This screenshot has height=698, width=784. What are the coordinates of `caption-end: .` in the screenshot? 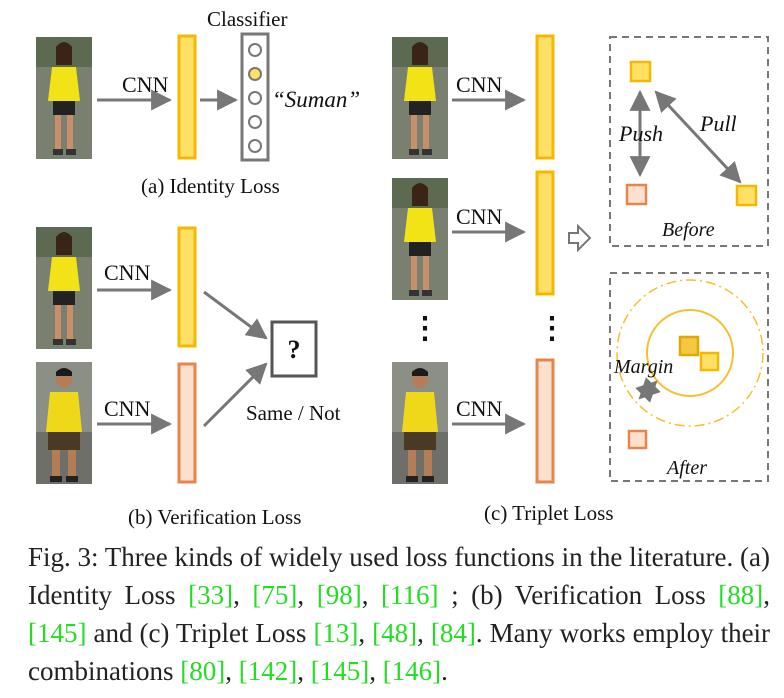 It's located at (444, 671).